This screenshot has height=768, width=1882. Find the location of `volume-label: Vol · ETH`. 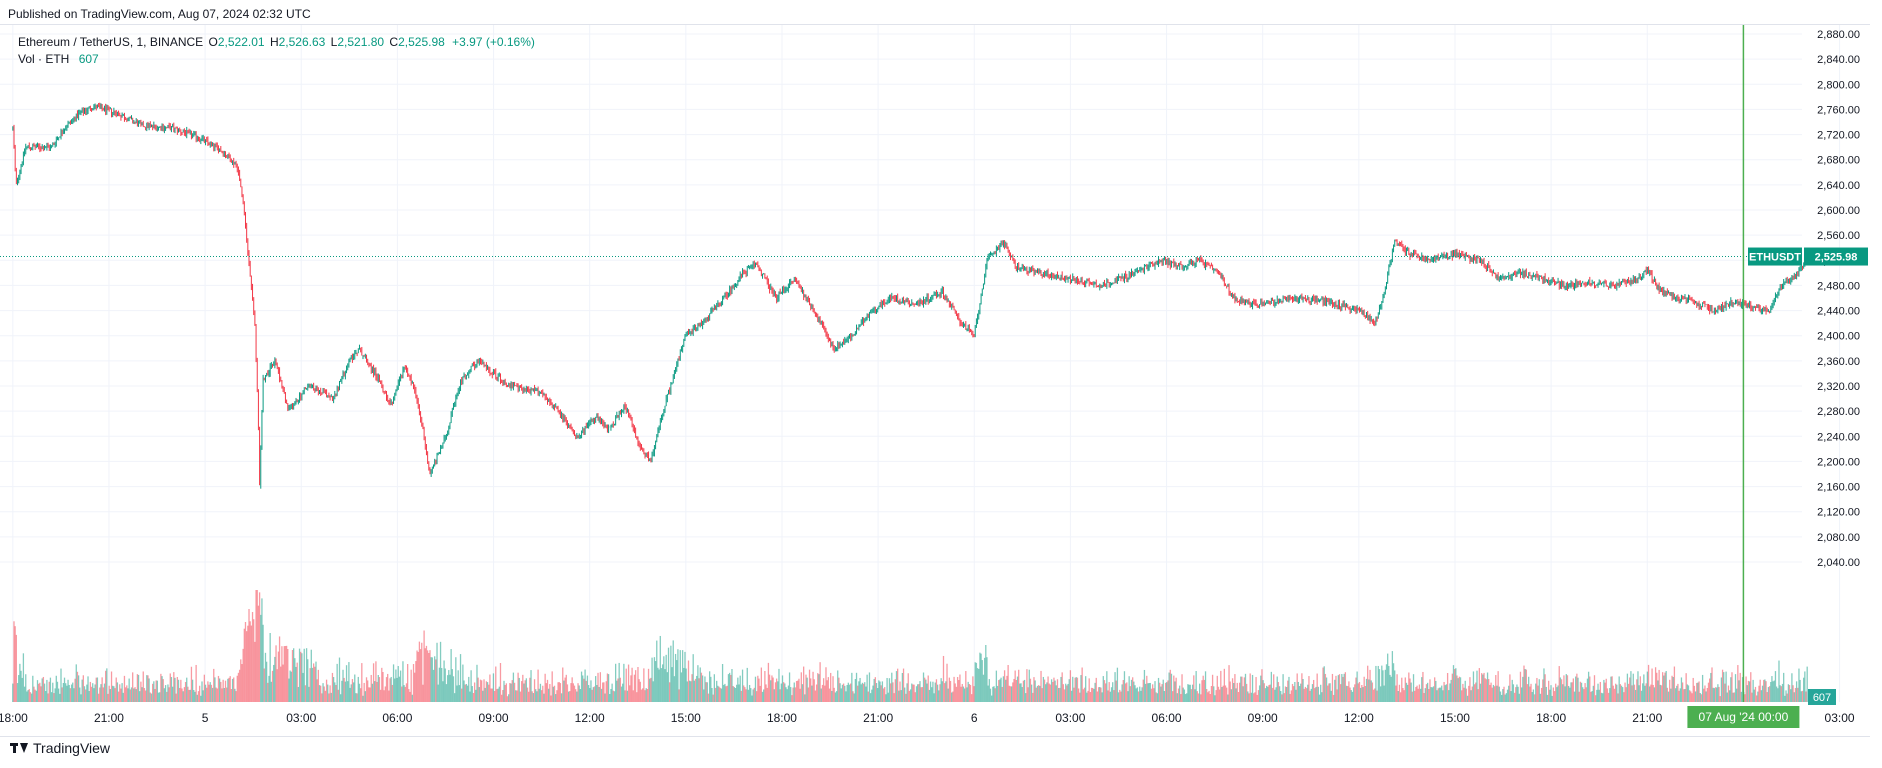

volume-label: Vol · ETH is located at coordinates (44, 59).